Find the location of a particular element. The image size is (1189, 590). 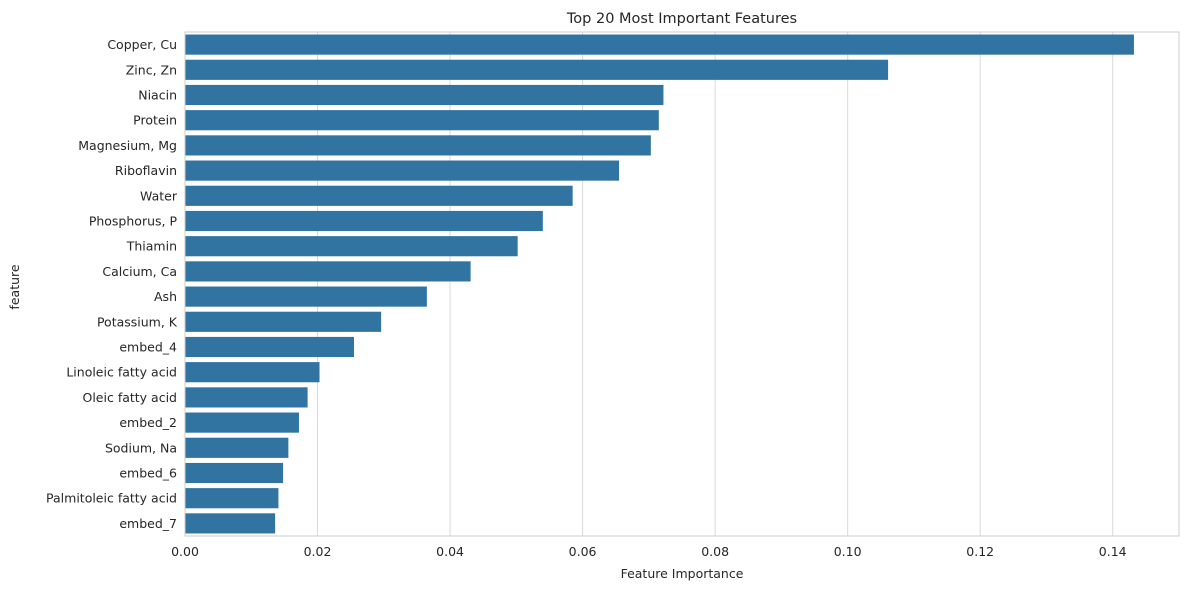

x-tick-label: 0.10 is located at coordinates (848, 551).